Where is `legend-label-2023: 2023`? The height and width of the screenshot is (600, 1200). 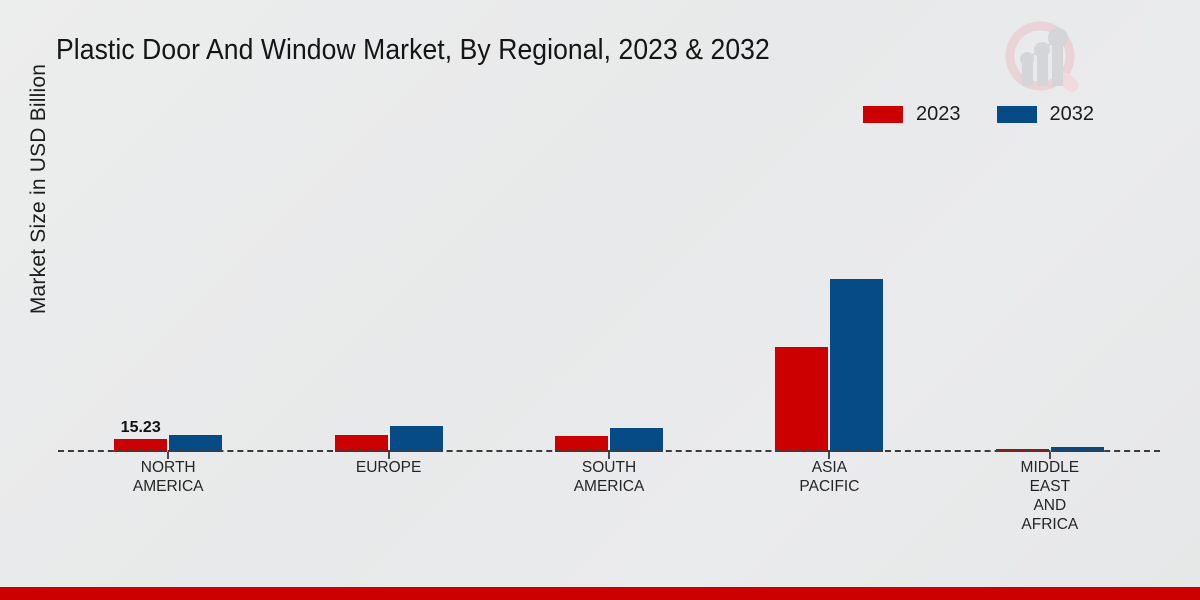 legend-label-2023: 2023 is located at coordinates (938, 114).